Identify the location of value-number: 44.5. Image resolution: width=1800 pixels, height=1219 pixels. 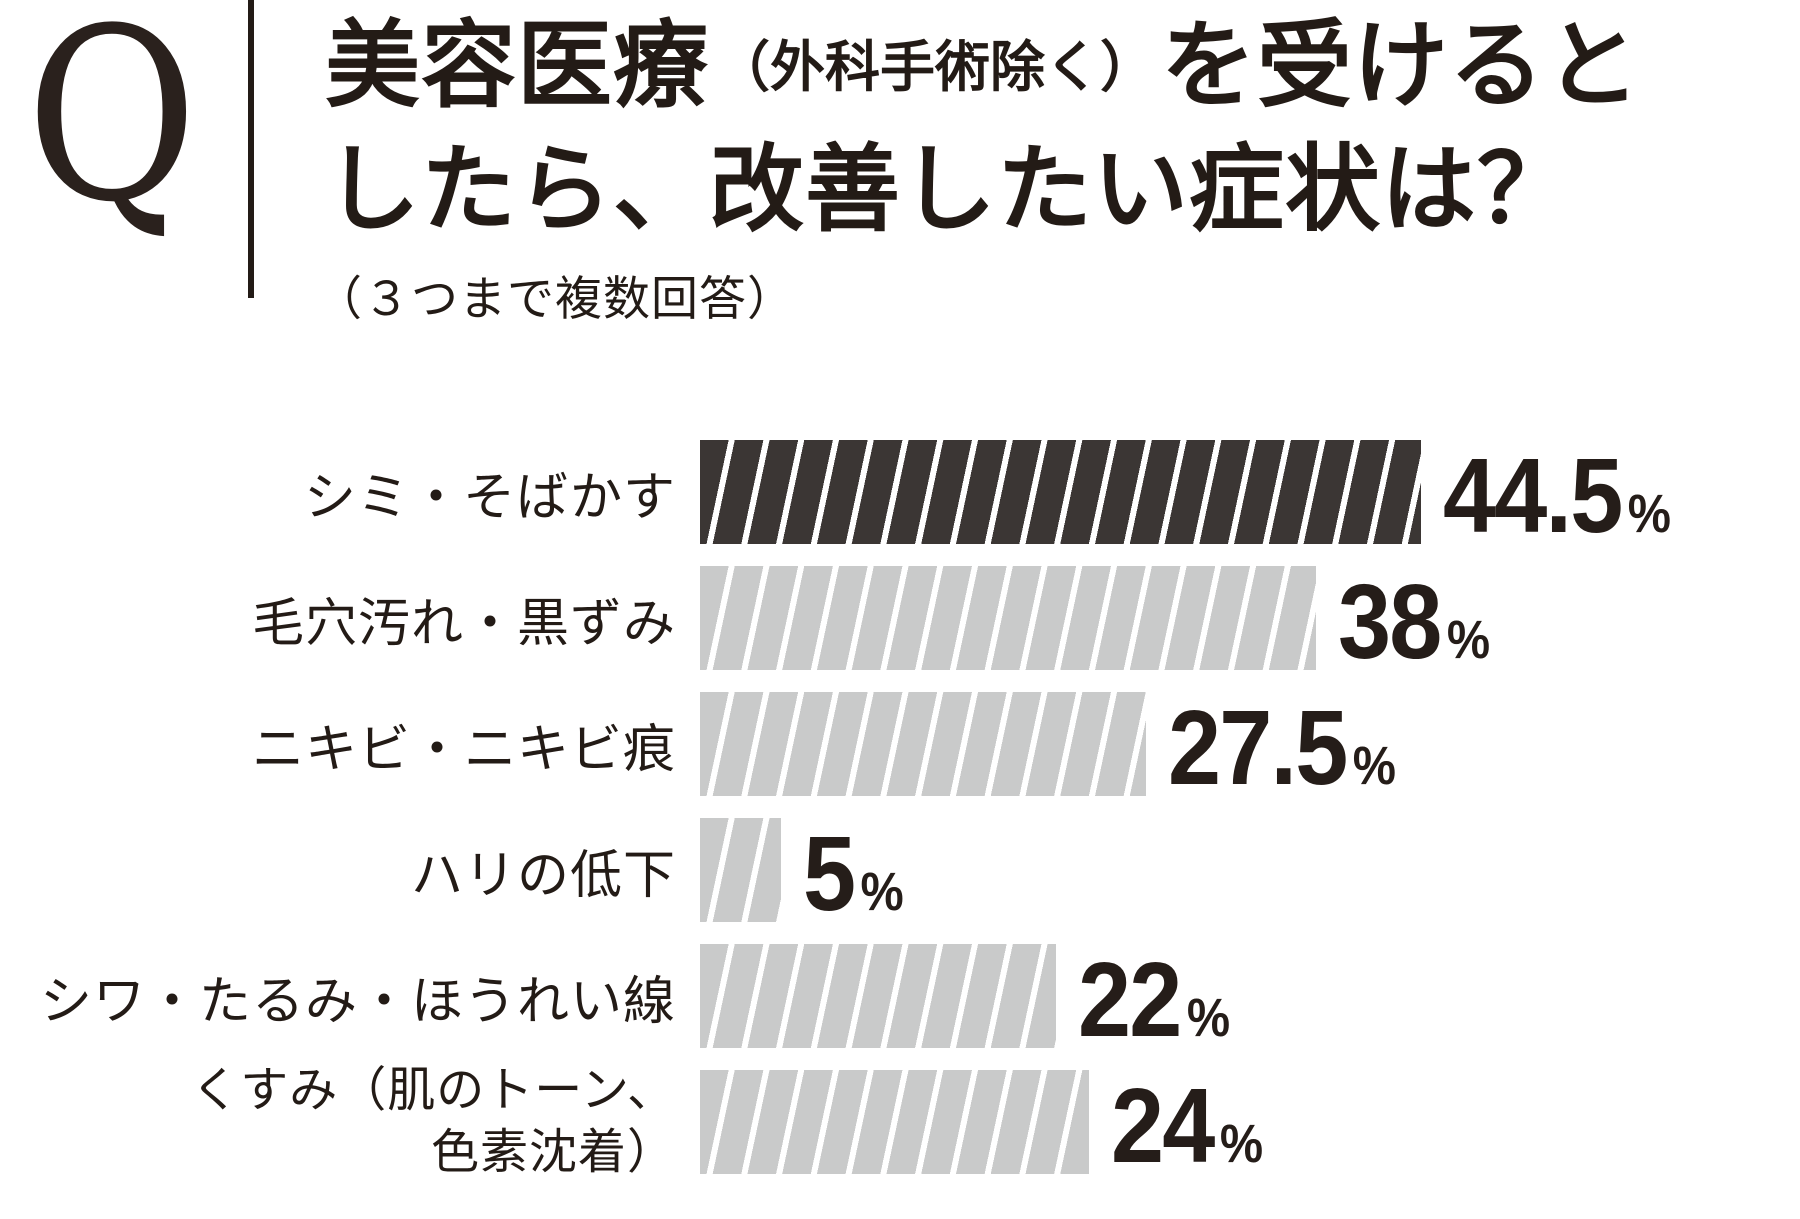
(1533, 496).